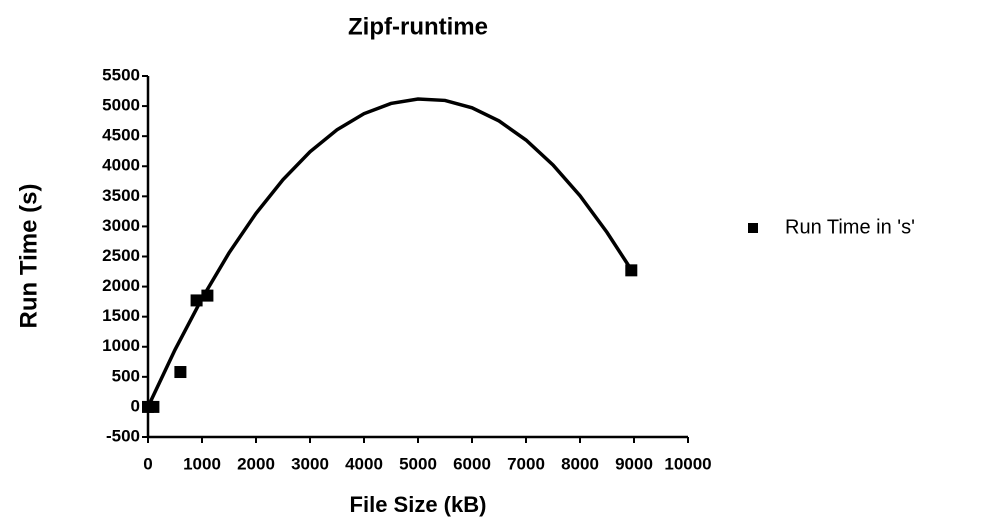 The image size is (981, 525). What do you see at coordinates (135, 405) in the screenshot?
I see `y-tick-label: 0` at bounding box center [135, 405].